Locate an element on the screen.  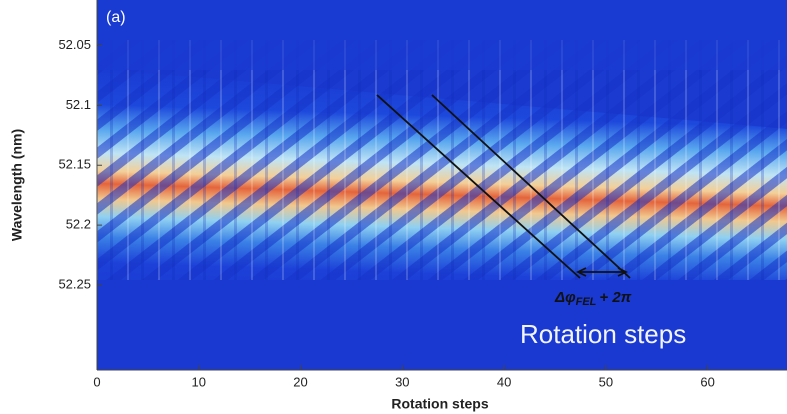
annotation-lines is located at coordinates (503, 186).